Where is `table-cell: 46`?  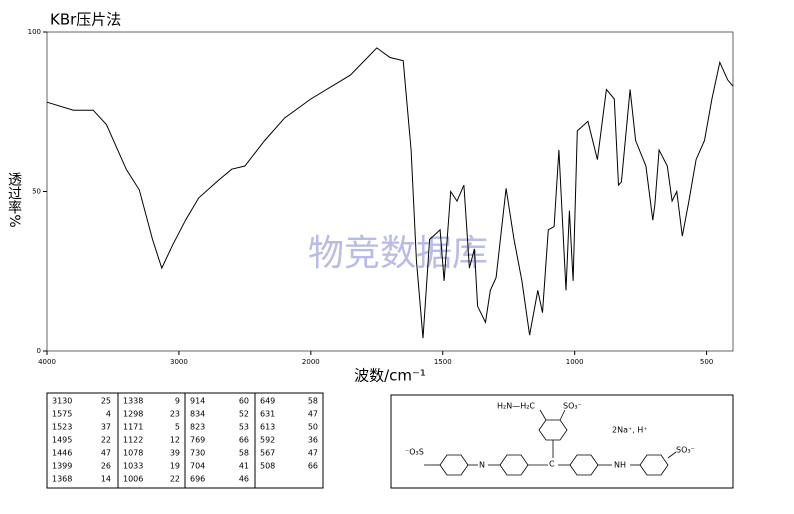 table-cell: 46 is located at coordinates (244, 479).